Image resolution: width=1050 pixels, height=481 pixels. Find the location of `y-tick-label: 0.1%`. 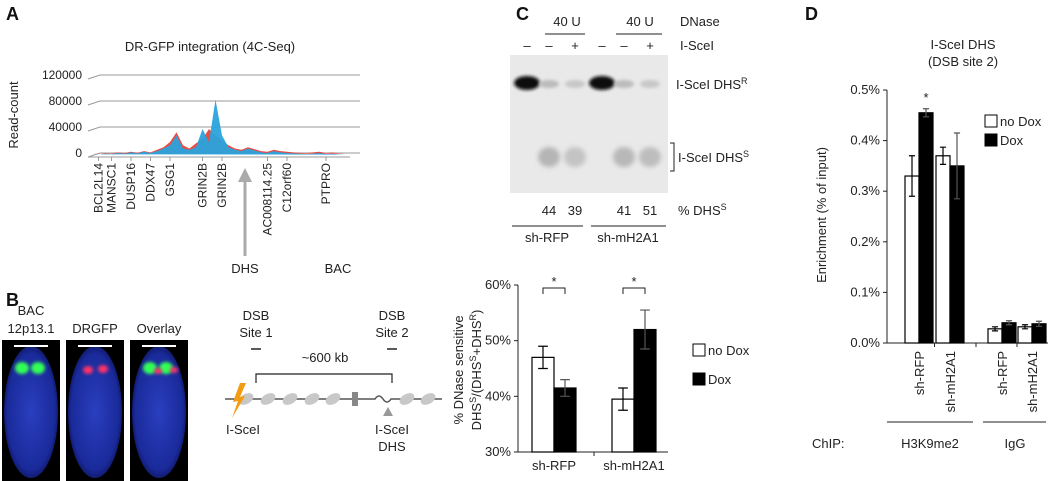

y-tick-label: 0.1% is located at coordinates (865, 291).